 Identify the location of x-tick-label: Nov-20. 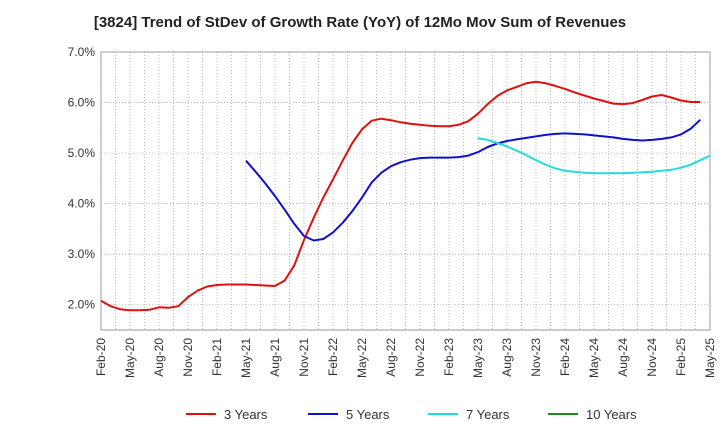
(188, 357).